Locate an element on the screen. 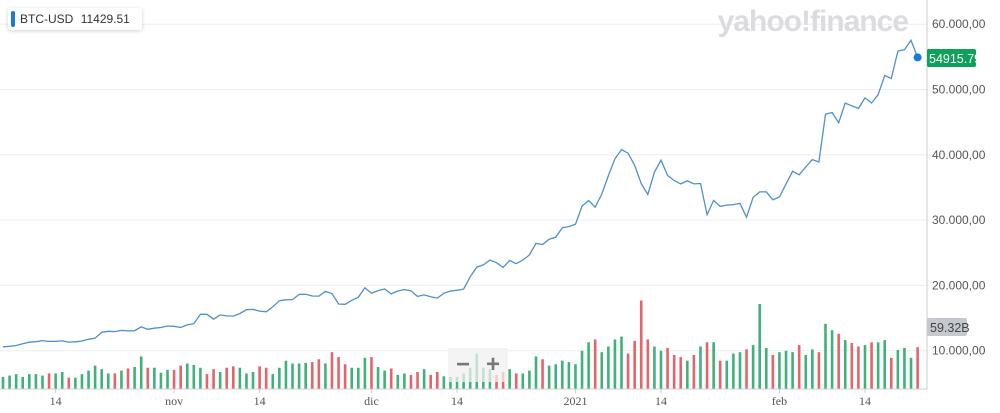 This screenshot has height=413, width=1000. x-tick-label: nov is located at coordinates (174, 401).